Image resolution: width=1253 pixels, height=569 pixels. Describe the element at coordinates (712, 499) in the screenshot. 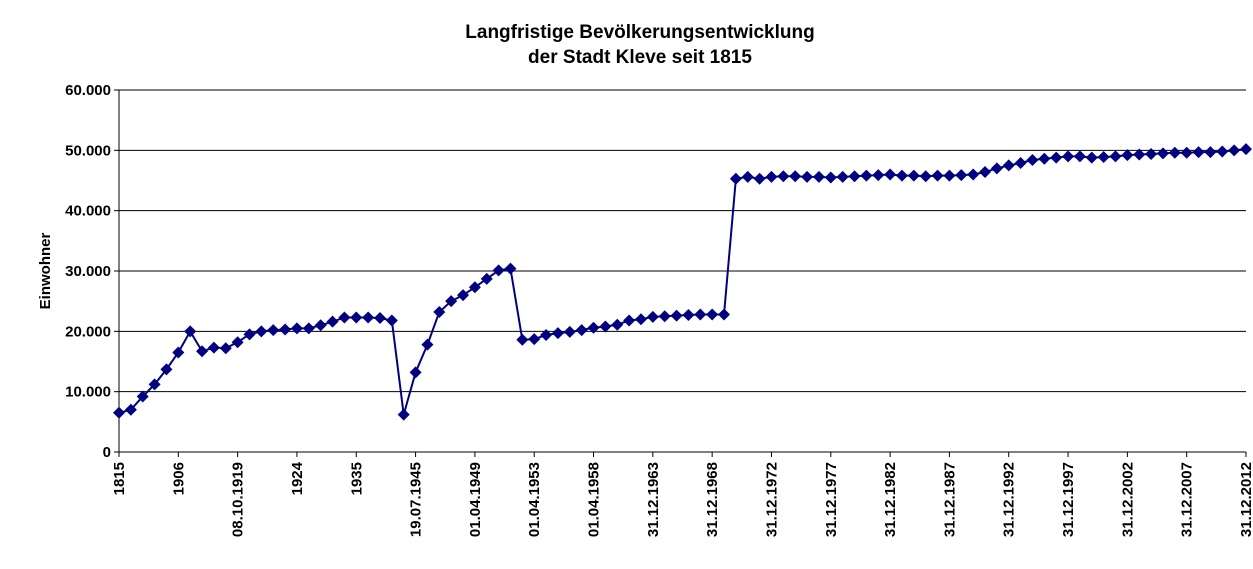

I see `x-tick-label: 31.12.1968` at that location.